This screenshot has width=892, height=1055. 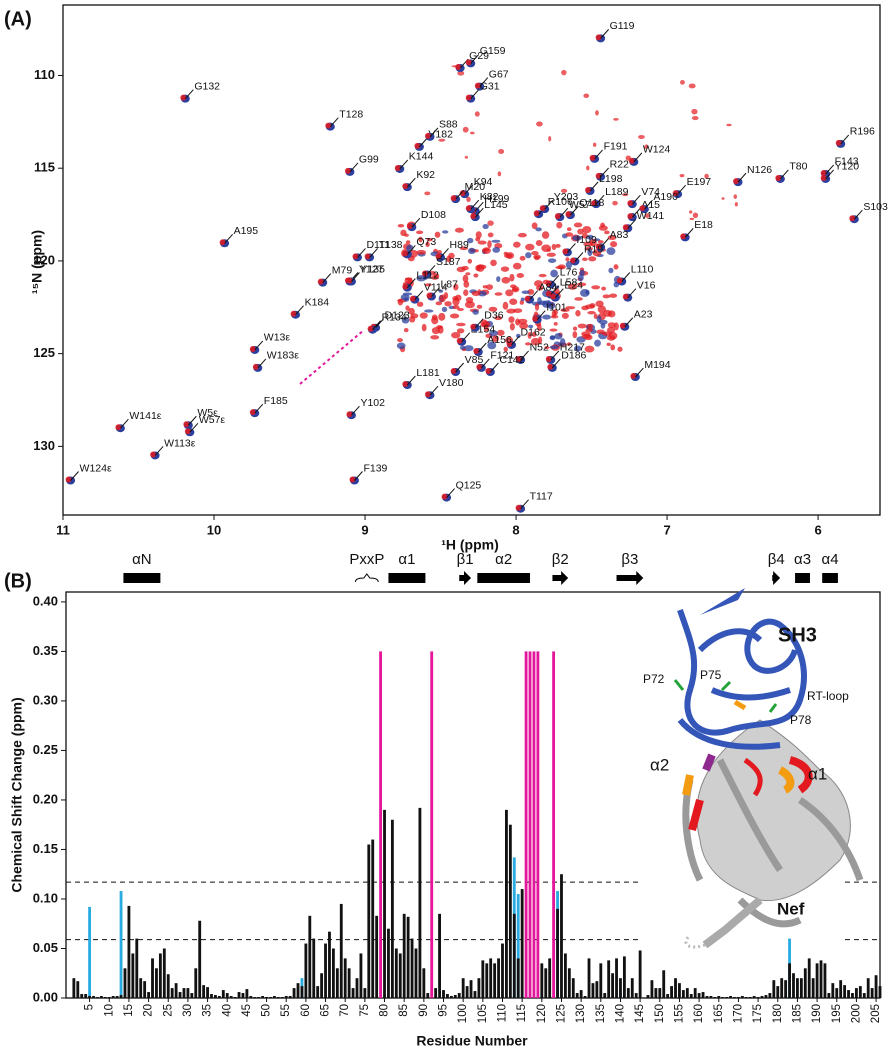 What do you see at coordinates (791, 908) in the screenshot?
I see `inset-label: Nef` at bounding box center [791, 908].